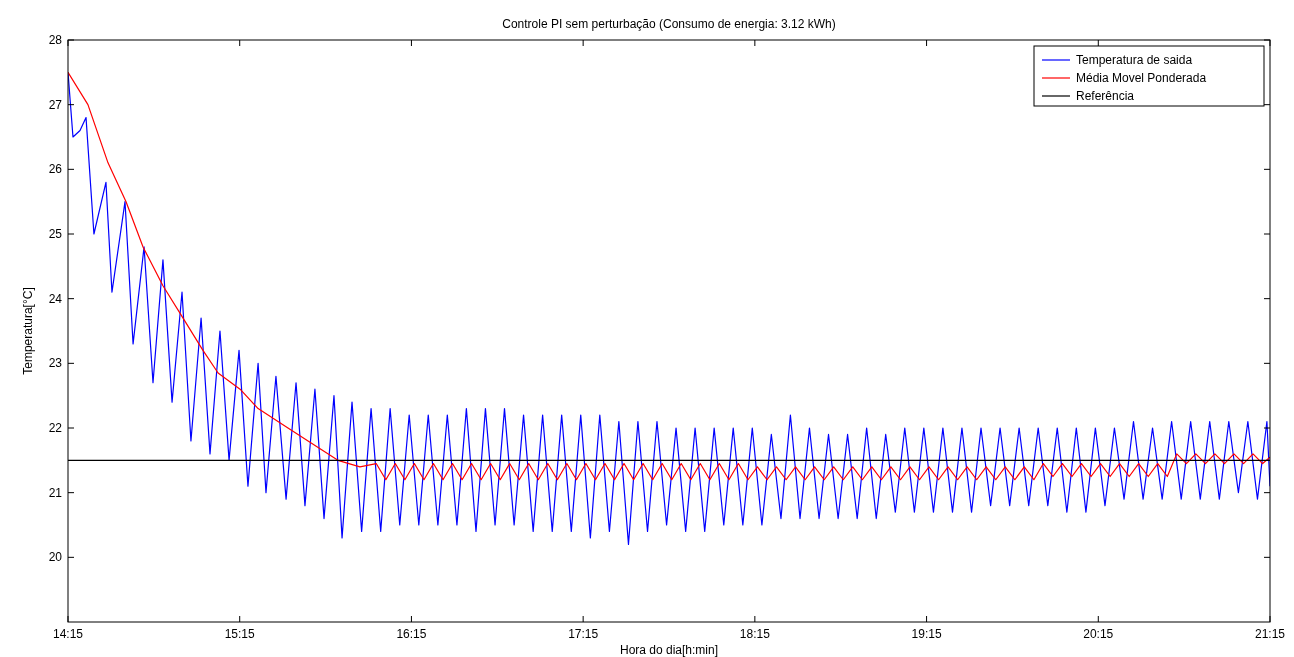  Describe the element at coordinates (55, 557) in the screenshot. I see `y-tick-label: 20` at that location.